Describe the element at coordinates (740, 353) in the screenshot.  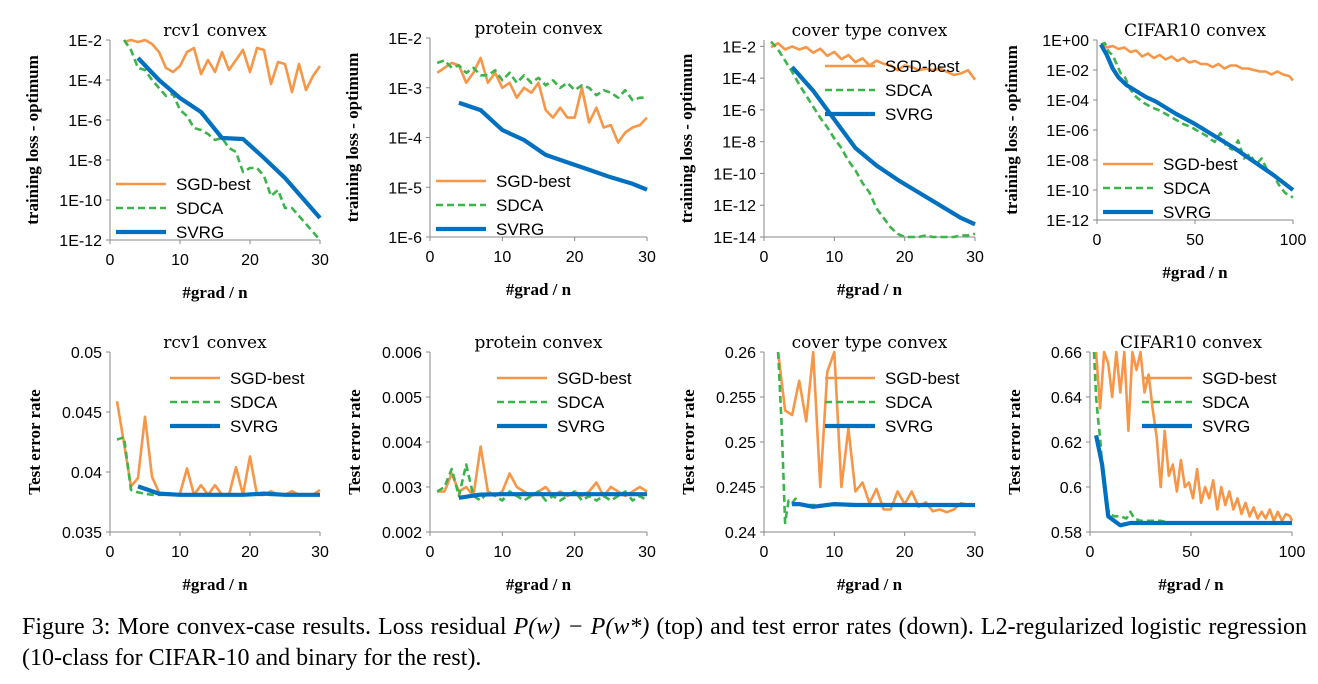
I see `y-tick-label: 0.26` at that location.